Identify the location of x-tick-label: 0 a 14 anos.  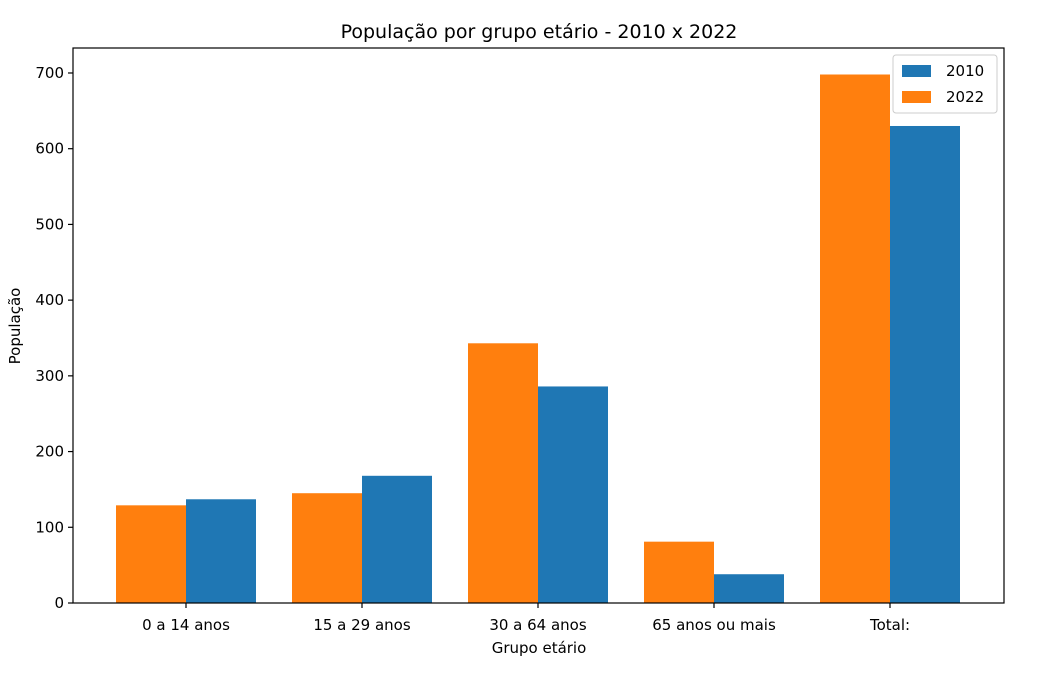
(186, 625).